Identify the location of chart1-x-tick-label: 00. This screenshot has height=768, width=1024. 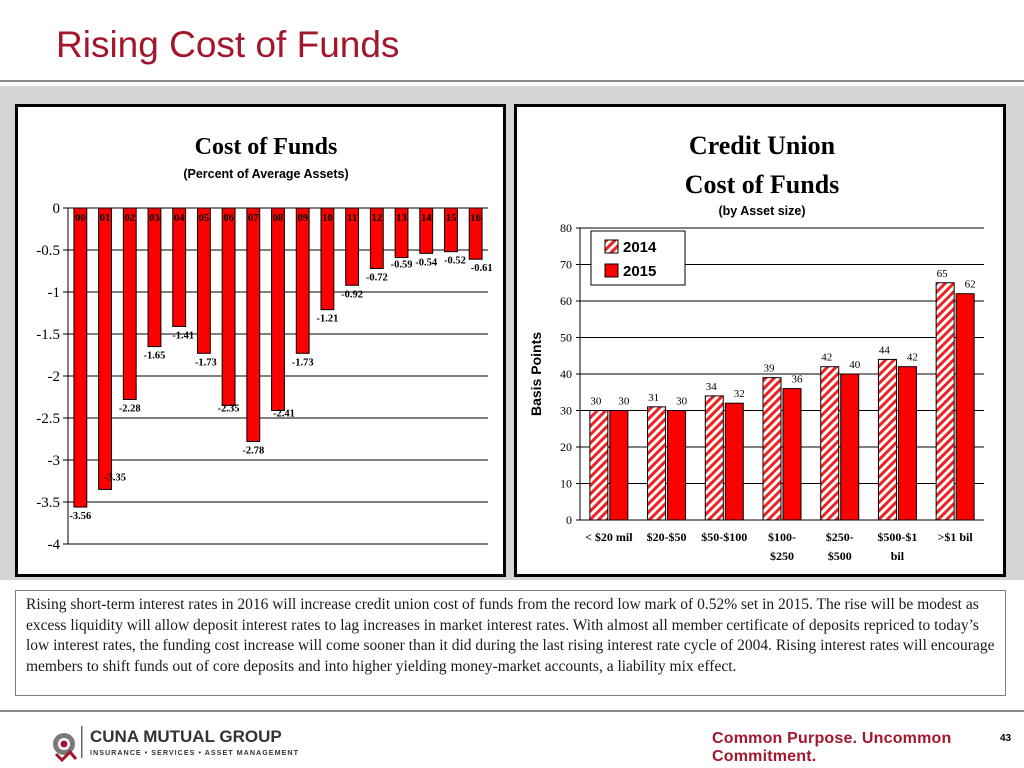
(80, 218).